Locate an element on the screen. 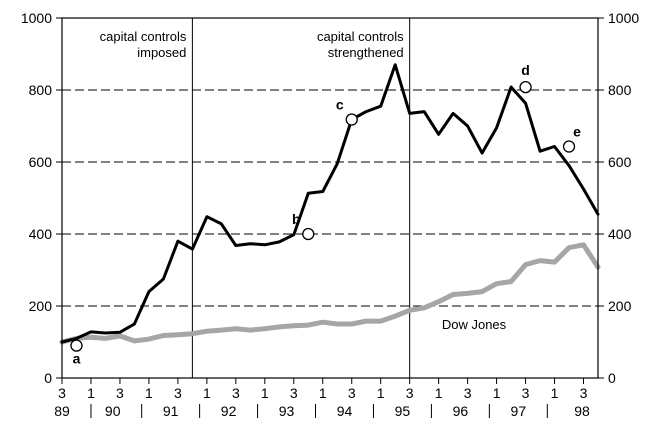 This screenshot has height=424, width=652. point-label-c: c is located at coordinates (340, 105).